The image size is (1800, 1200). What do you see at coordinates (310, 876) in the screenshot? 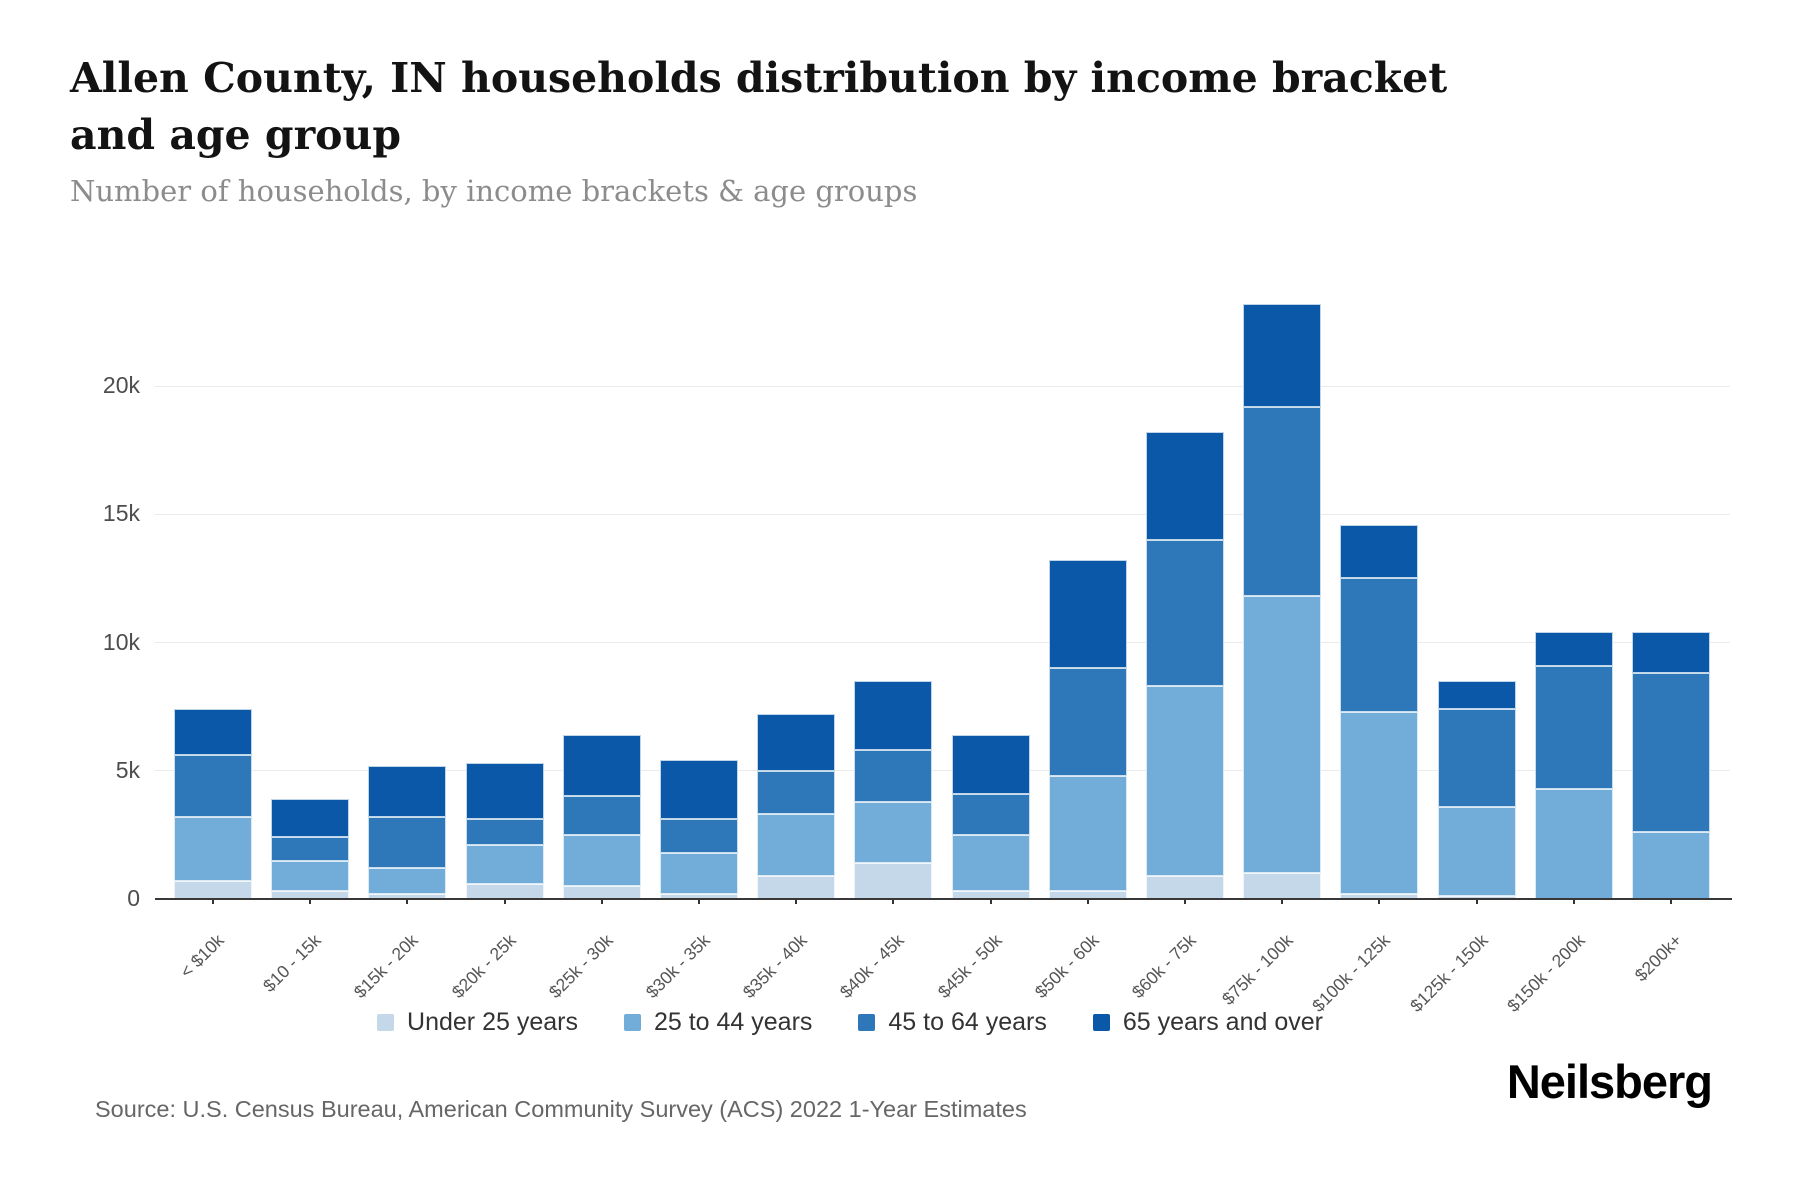
I see `bar-segment-10-15k-25-to-44-years` at bounding box center [310, 876].